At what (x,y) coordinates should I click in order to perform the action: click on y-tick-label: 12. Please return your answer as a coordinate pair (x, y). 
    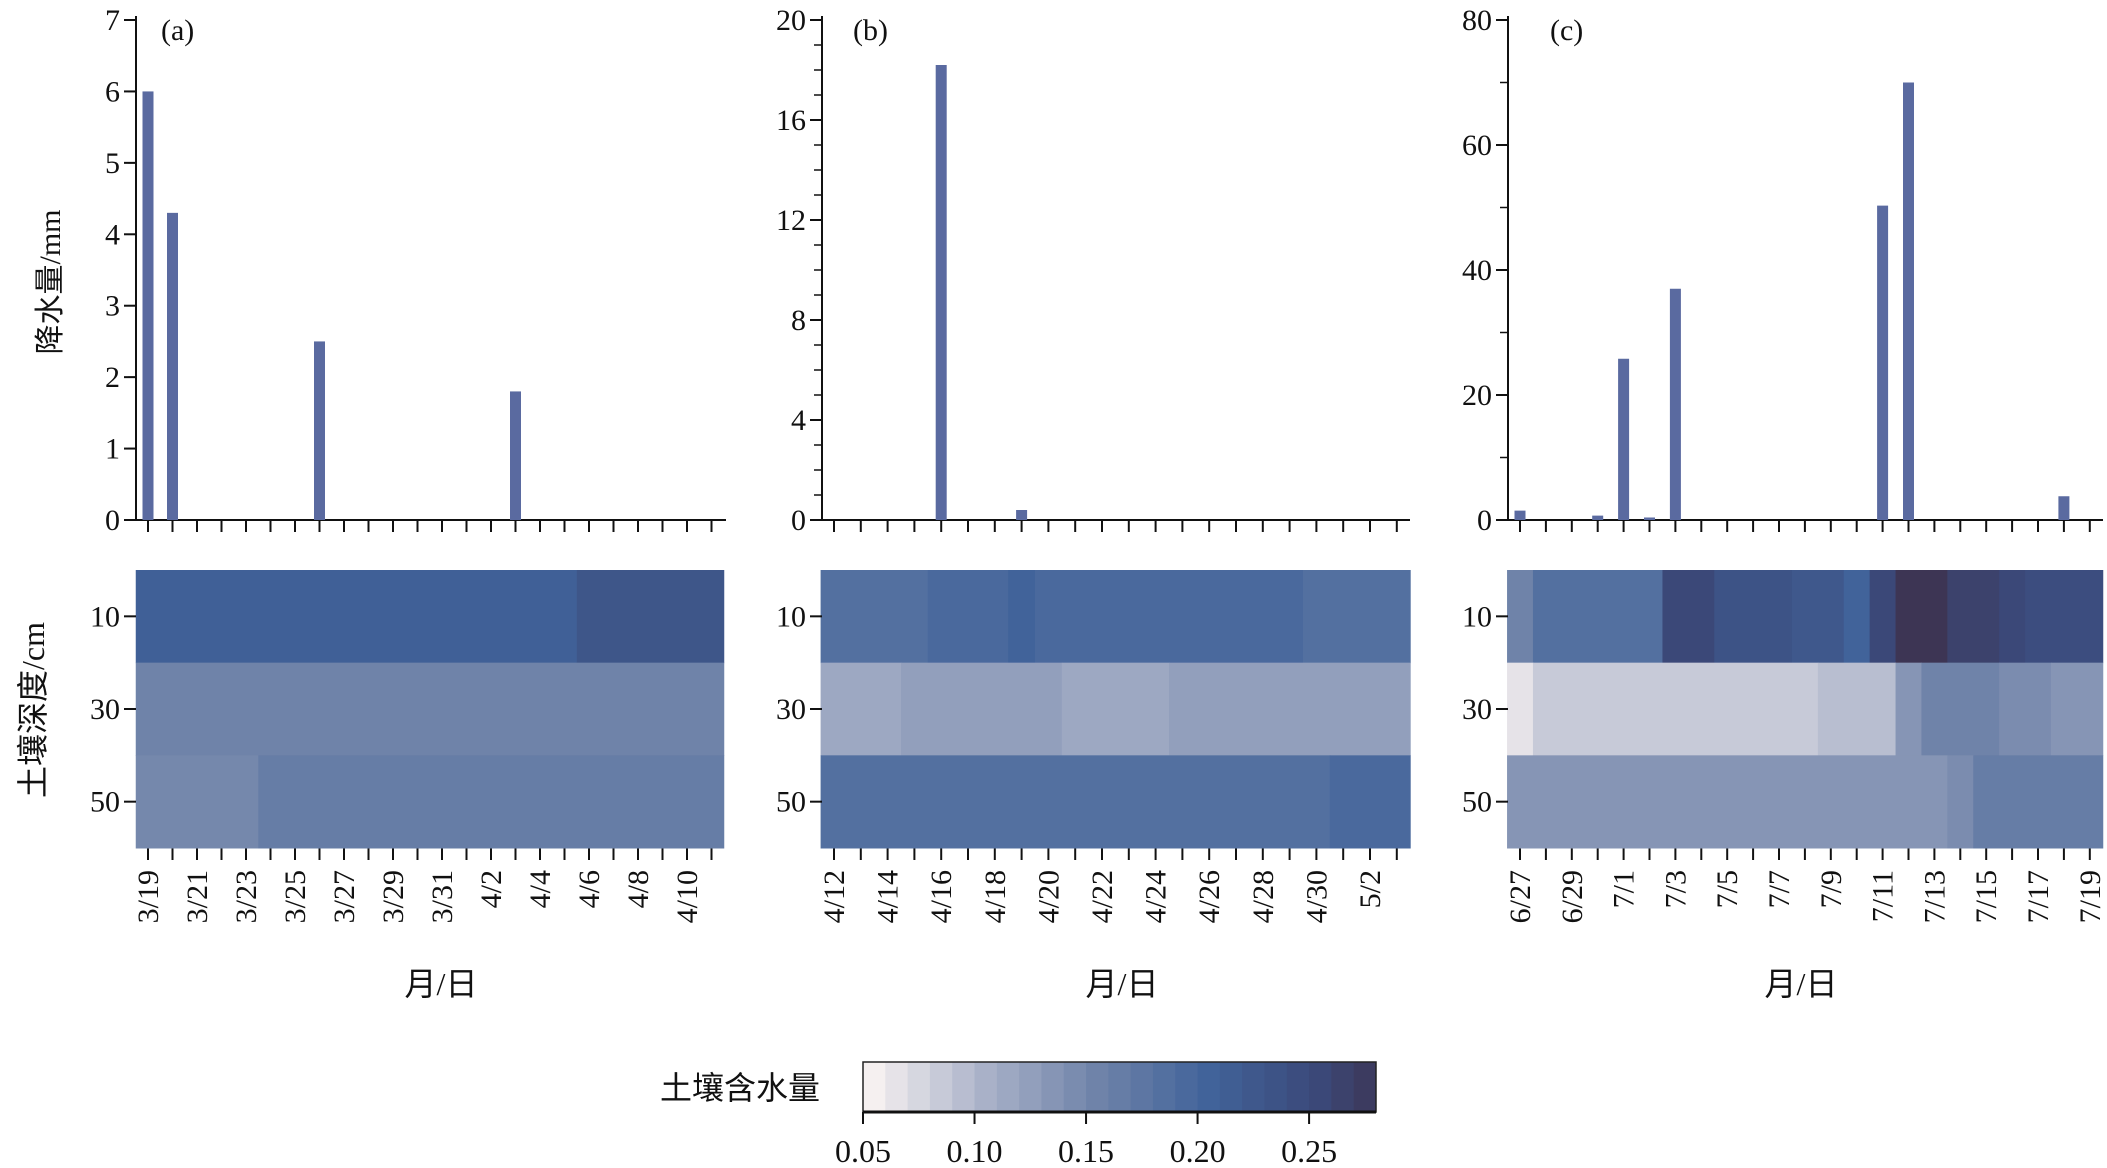
    Looking at the image, I should click on (791, 220).